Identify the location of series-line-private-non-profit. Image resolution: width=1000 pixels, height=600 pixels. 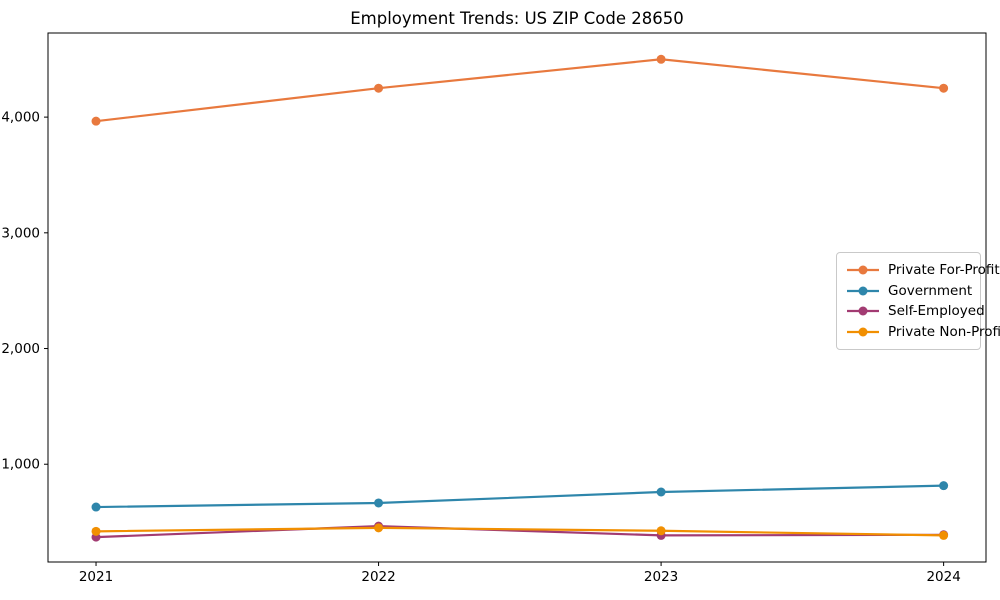
(520, 531).